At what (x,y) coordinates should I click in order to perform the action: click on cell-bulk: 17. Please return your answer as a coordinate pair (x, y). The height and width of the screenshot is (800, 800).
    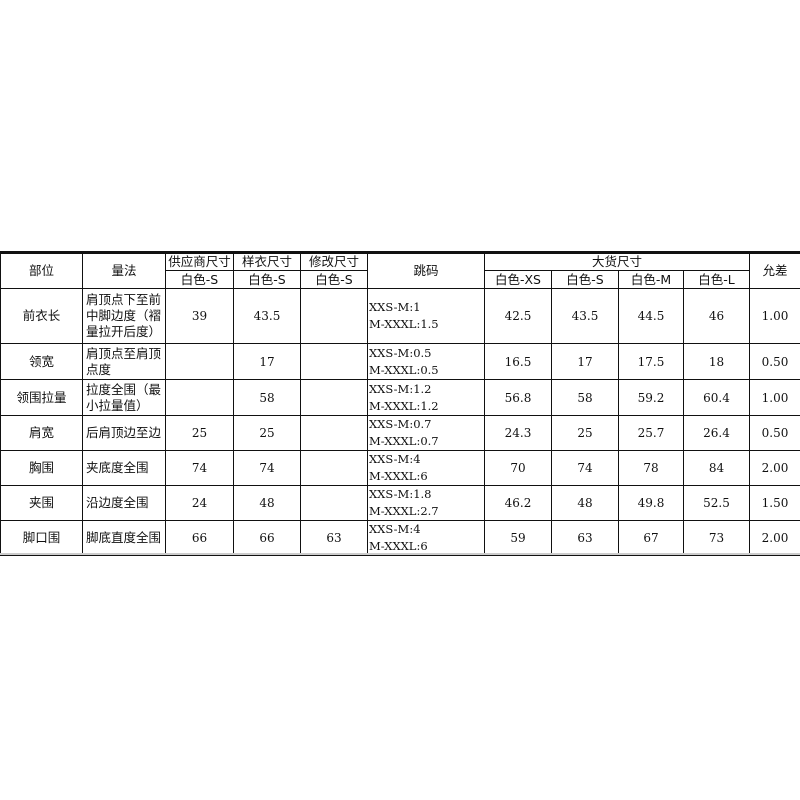
    Looking at the image, I should click on (585, 361).